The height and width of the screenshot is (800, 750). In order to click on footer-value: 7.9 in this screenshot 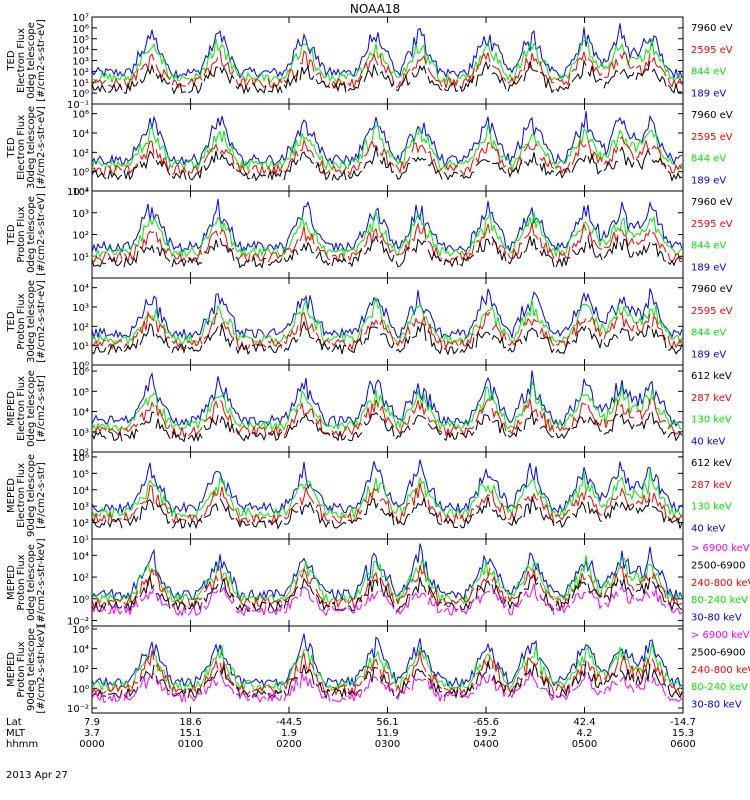, I will do `click(92, 722)`.